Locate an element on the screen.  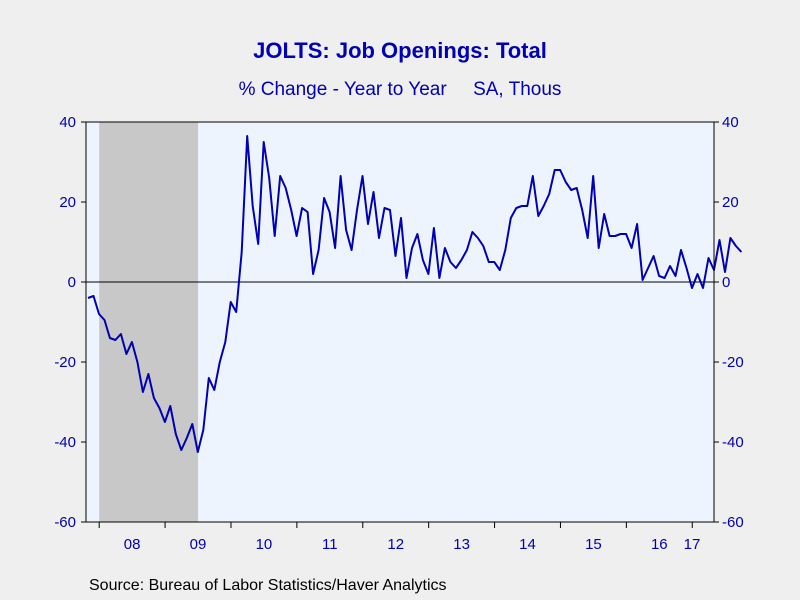
chart-subtitle: % Change - Year to Year SA, Thous is located at coordinates (400, 89).